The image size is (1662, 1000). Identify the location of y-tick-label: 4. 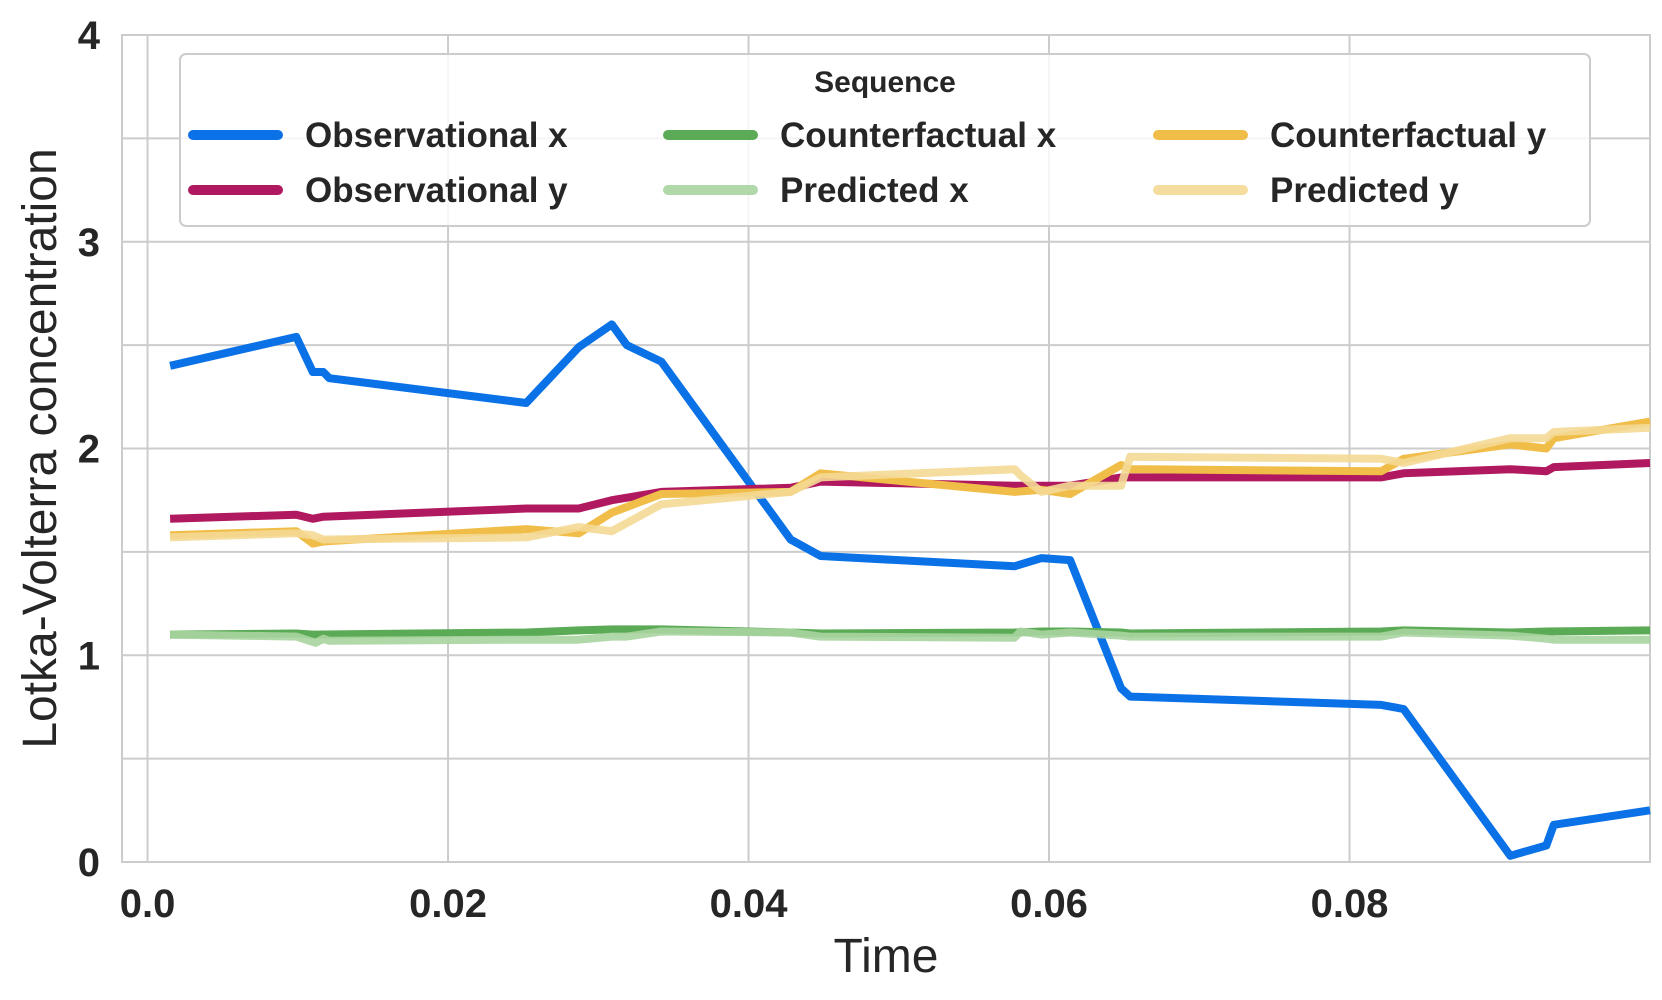
(89, 36).